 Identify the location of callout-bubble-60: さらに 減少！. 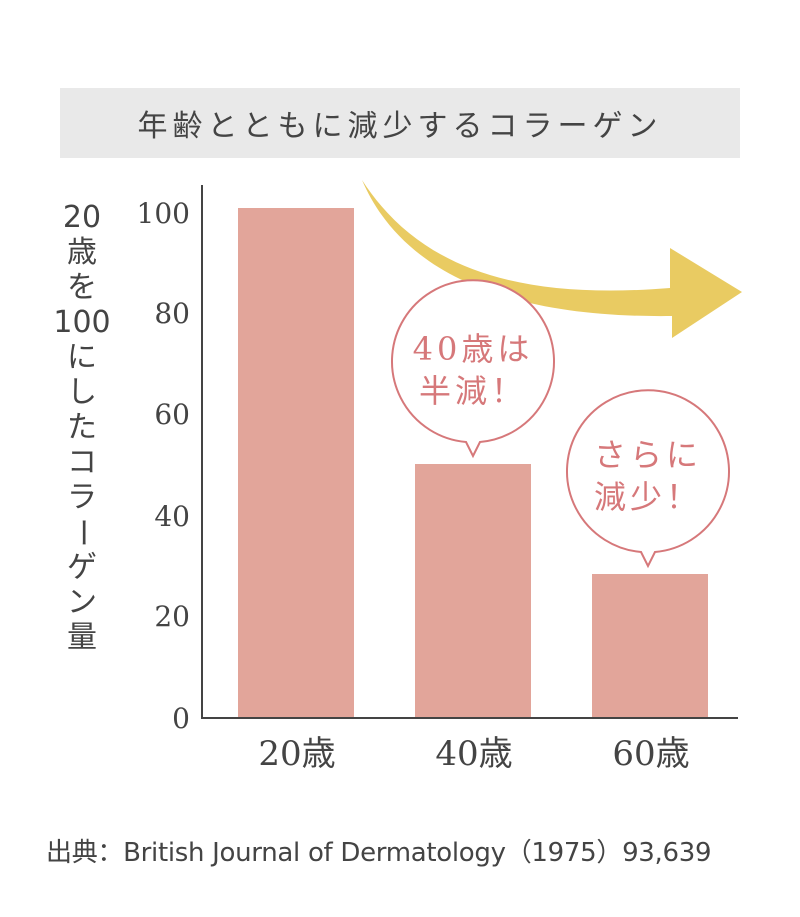
(648, 479).